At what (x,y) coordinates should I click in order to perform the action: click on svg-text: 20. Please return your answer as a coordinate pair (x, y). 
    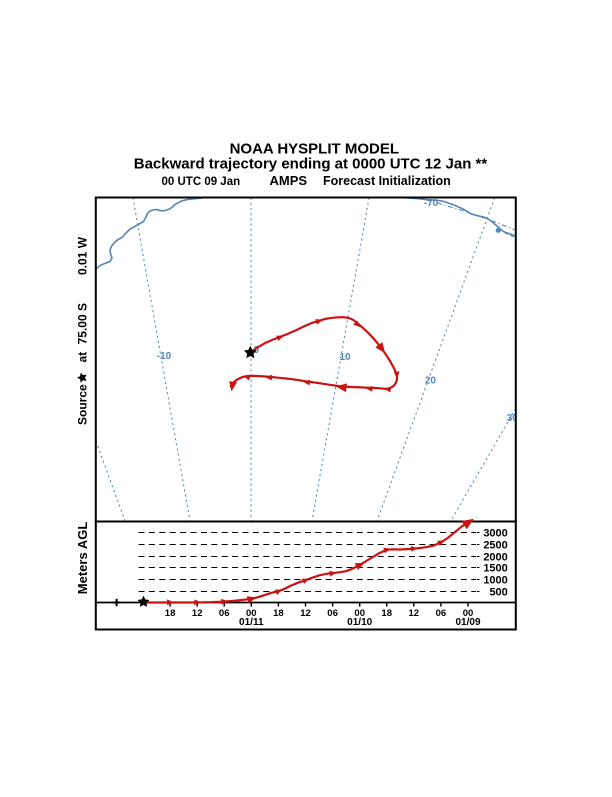
    Looking at the image, I should click on (431, 380).